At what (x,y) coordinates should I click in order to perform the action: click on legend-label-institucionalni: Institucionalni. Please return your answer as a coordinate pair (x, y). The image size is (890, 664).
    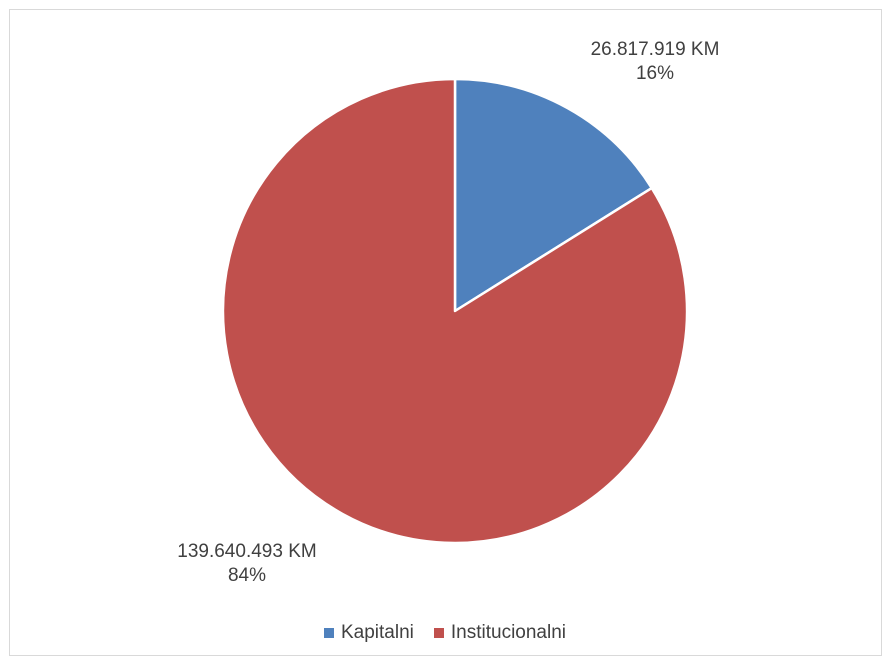
    Looking at the image, I should click on (508, 632).